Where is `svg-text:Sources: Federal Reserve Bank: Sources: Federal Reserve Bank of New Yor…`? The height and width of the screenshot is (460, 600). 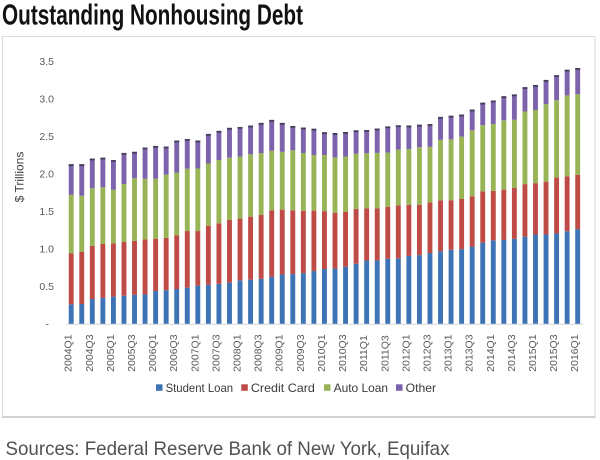
svg-text:Sources: Federal Reserve Bank: Sources: Federal Reserve Bank of New Yor… is located at coordinates (228, 449).